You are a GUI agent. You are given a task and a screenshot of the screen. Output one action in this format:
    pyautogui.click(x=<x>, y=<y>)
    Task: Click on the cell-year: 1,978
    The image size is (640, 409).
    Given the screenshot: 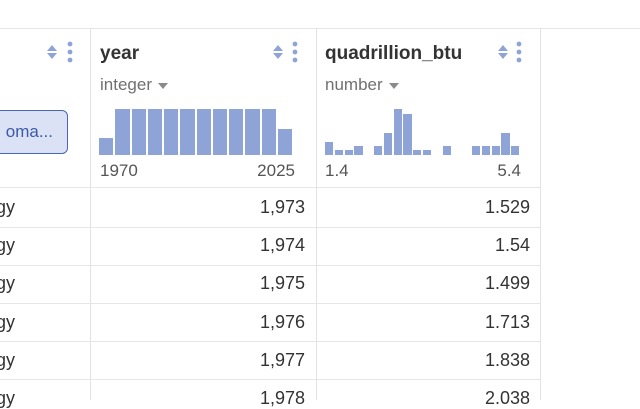 What is the action you would take?
    pyautogui.click(x=282, y=398)
    